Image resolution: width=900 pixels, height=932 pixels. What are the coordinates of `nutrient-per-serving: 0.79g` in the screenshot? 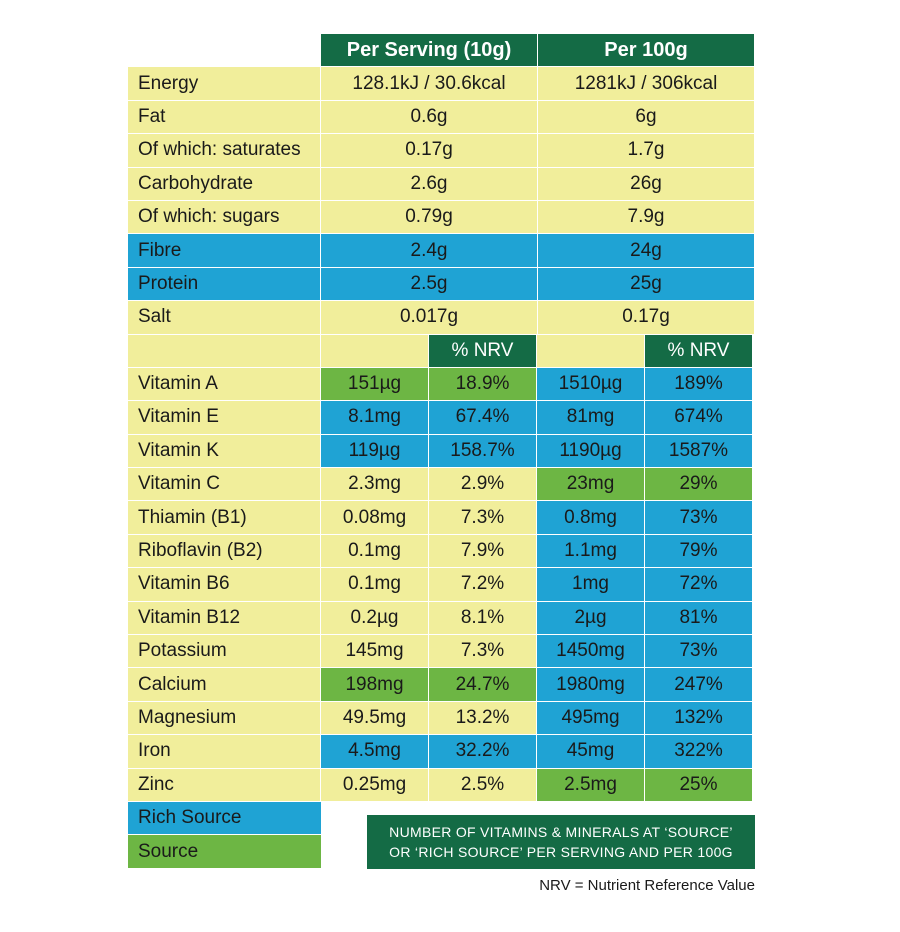 It's located at (429, 217).